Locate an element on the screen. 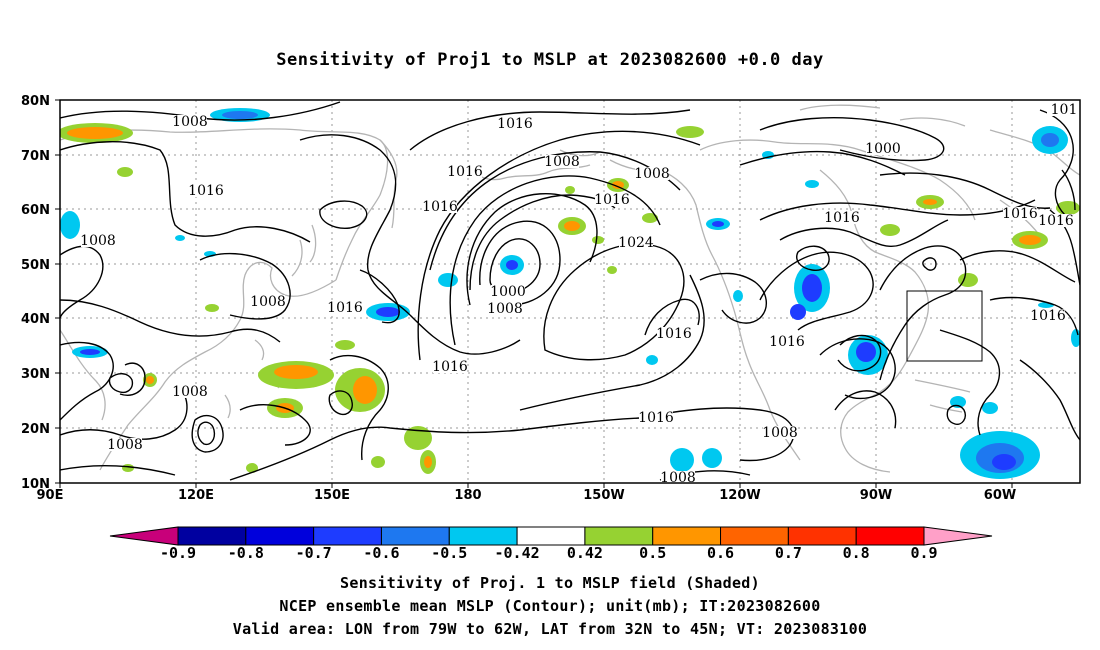  lat-label: 50N is located at coordinates (35, 265).